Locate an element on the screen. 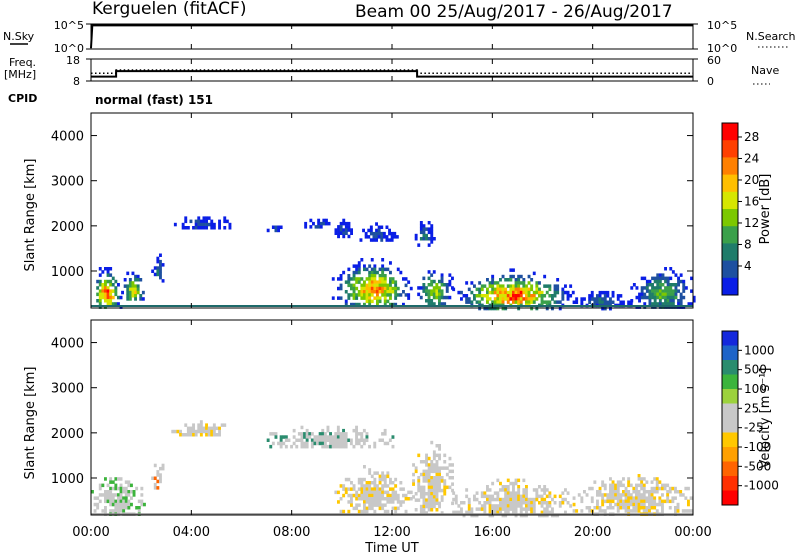 This screenshot has width=800, height=554. nave-tick-bottom: 0 is located at coordinates (710, 81).